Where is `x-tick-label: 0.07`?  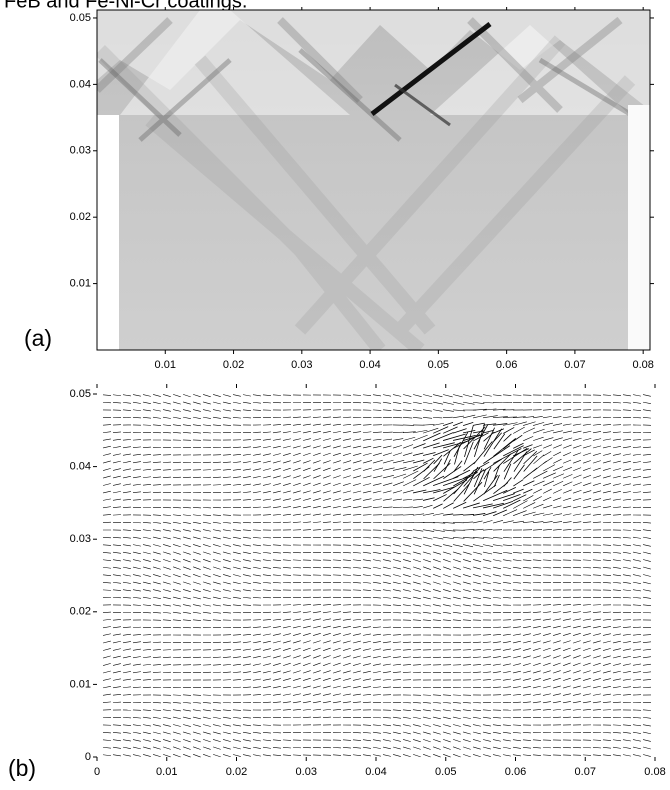 x-tick-label: 0.07 is located at coordinates (585, 772).